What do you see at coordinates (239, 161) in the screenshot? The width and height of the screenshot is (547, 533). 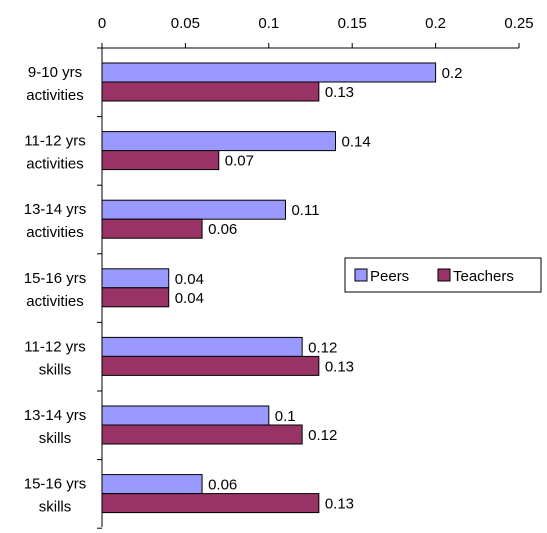 I see `data-label: 0.07` at bounding box center [239, 161].